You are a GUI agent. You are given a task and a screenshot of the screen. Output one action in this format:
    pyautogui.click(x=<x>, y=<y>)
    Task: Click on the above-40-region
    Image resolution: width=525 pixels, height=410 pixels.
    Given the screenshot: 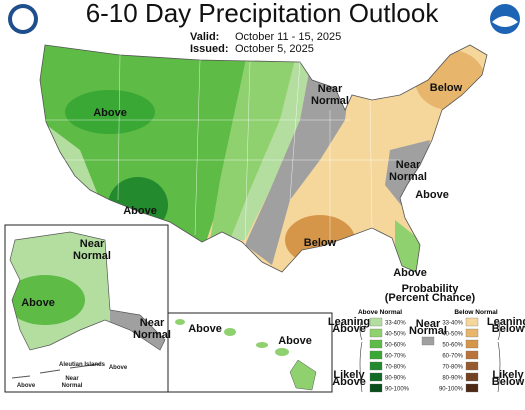 What is the action you would take?
    pyautogui.click(x=255, y=142)
    